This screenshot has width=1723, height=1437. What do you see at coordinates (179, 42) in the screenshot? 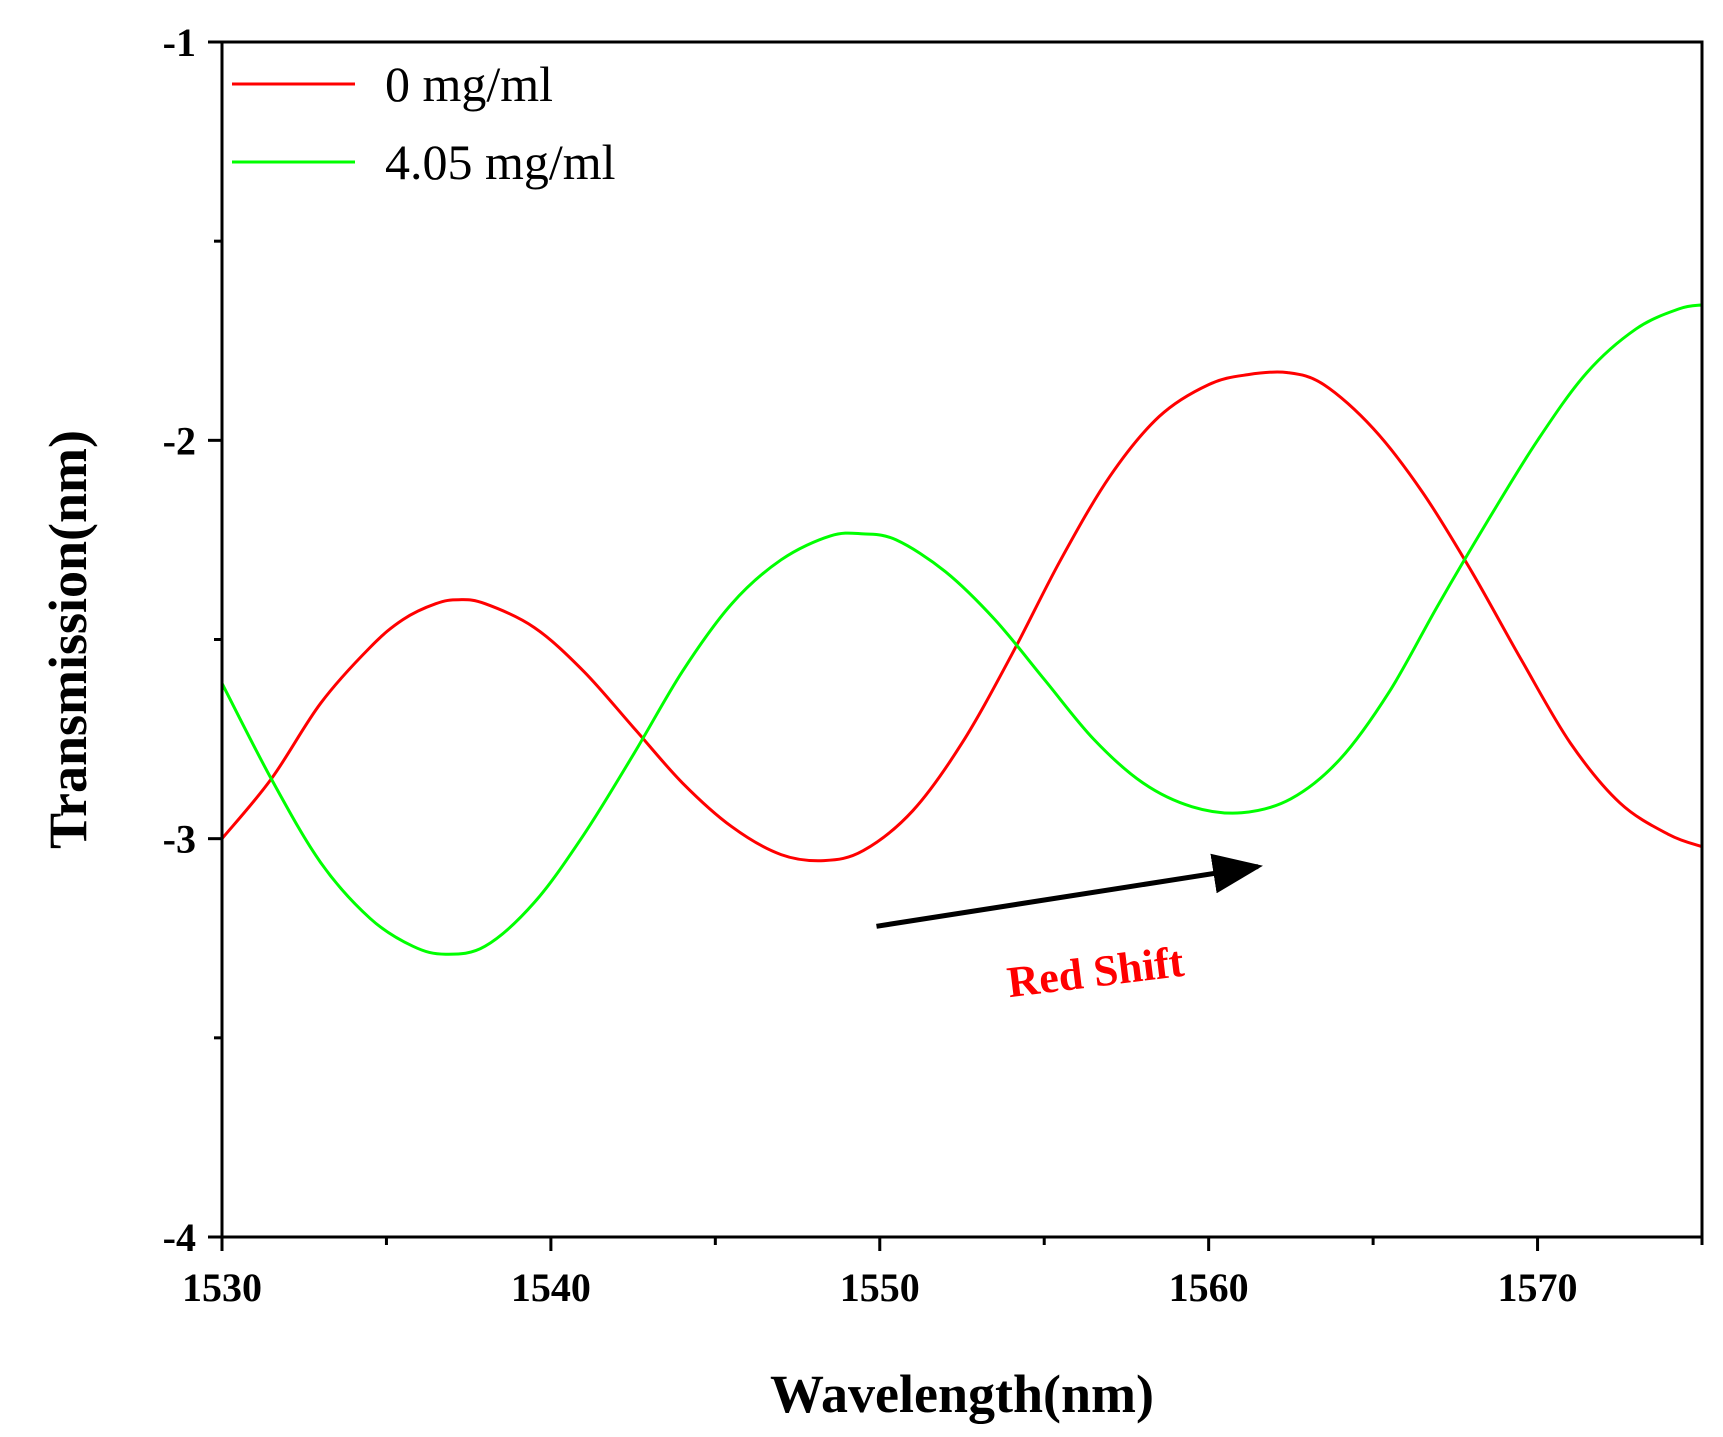
I see `y-tick-label: -1` at bounding box center [179, 42].